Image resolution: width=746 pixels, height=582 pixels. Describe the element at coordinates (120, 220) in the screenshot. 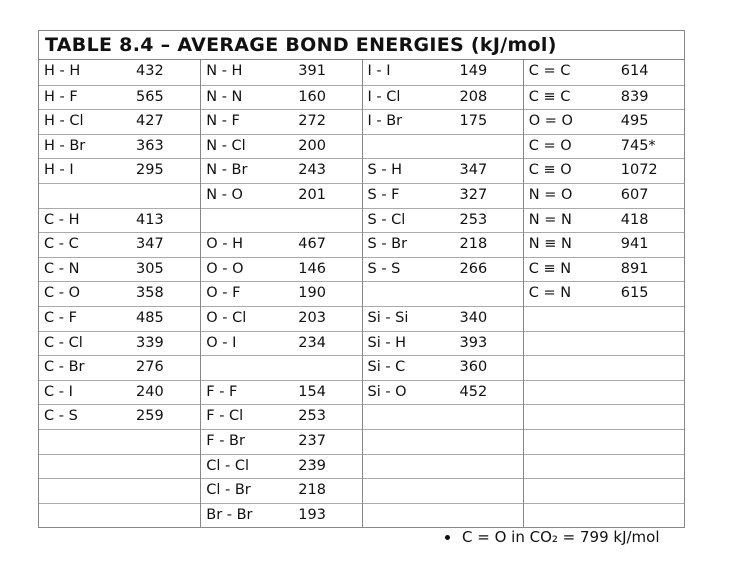

I see `table-row: C - H 413` at that location.